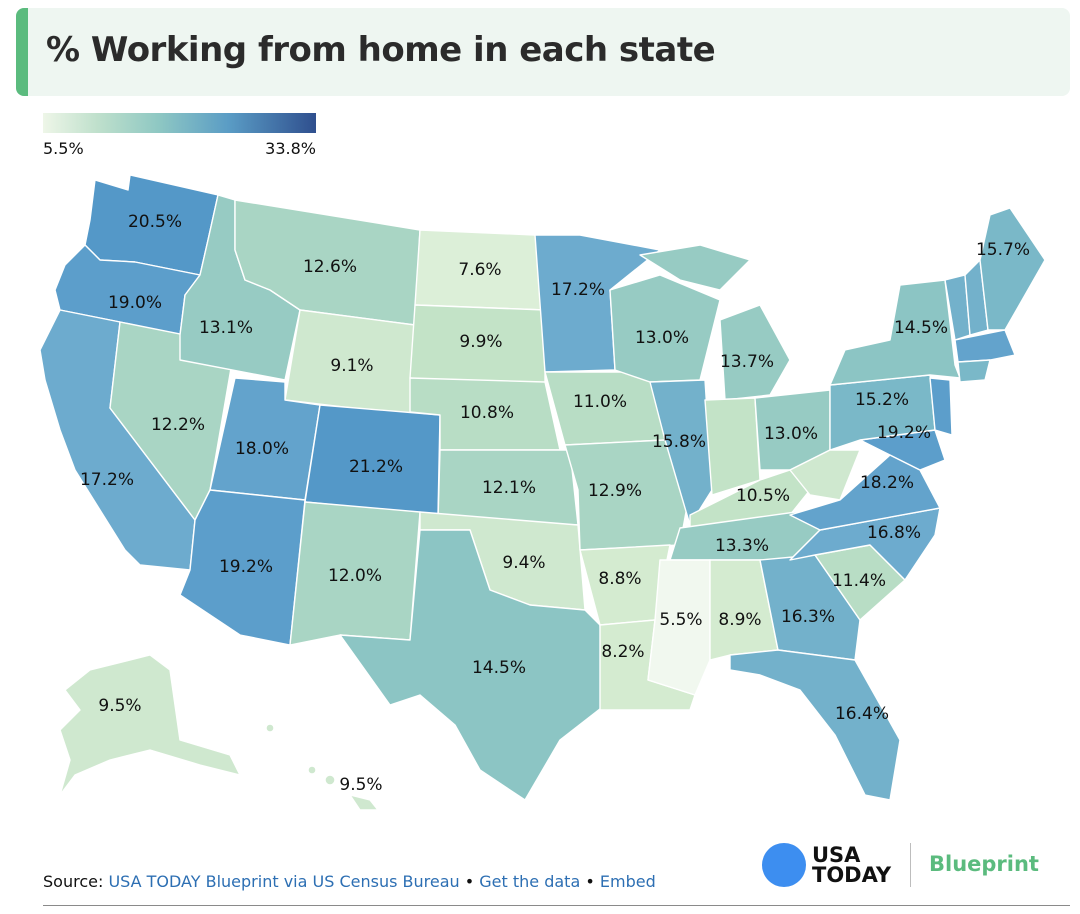  I want to click on label-south-carolina: 11.4%, so click(859, 581).